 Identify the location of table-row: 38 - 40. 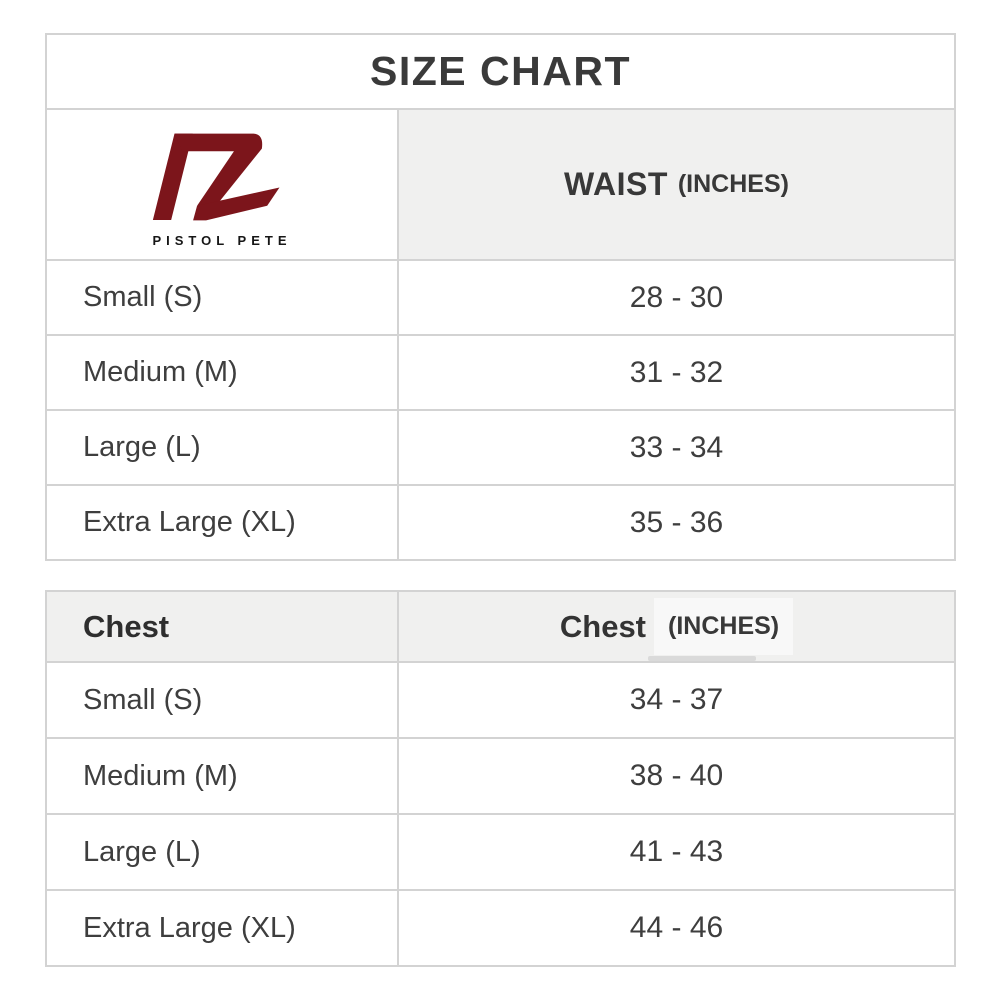
(676, 776).